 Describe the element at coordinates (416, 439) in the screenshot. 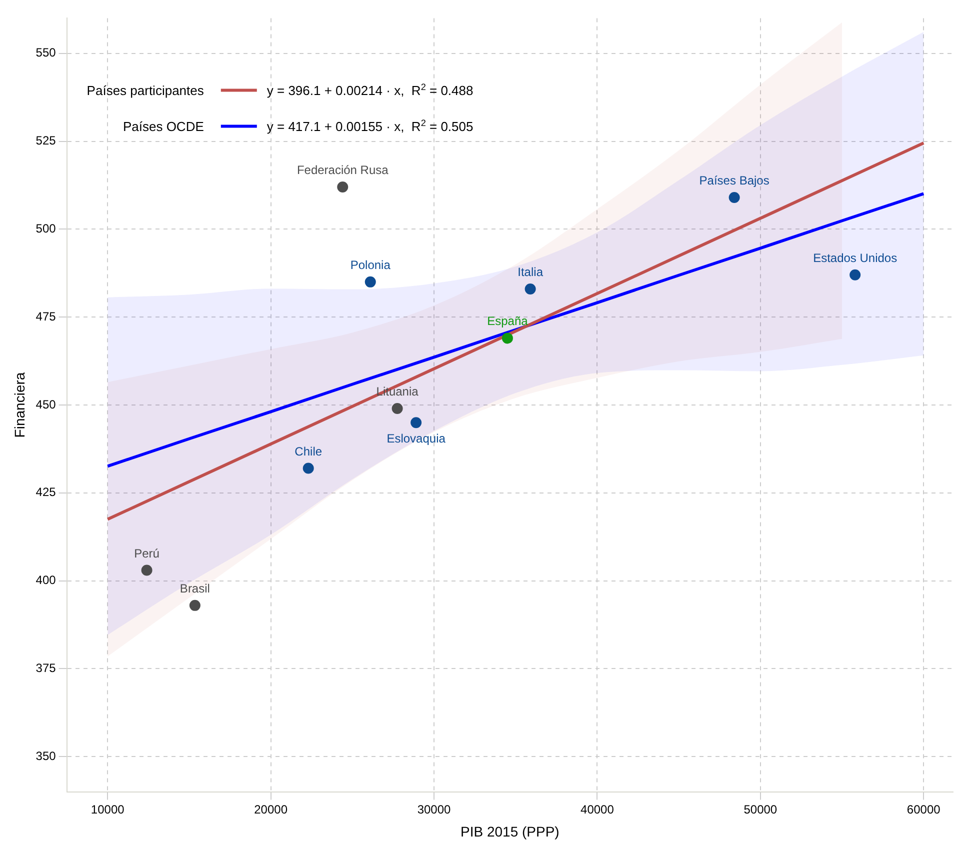

I see `annotation: Eslovaquia` at that location.